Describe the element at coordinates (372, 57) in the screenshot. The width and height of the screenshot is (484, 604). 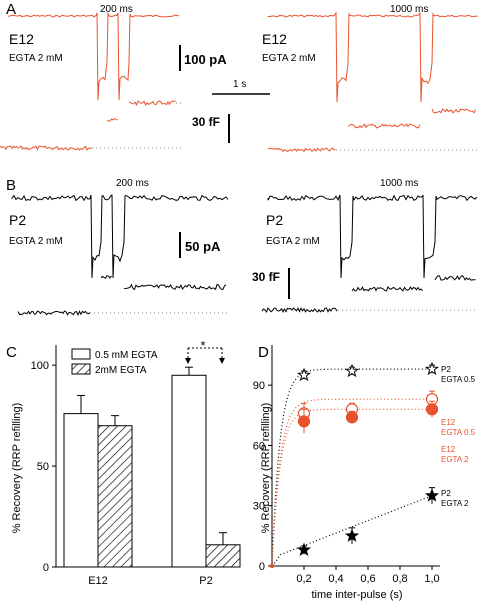
I see `panel-a-right-current-trace` at that location.